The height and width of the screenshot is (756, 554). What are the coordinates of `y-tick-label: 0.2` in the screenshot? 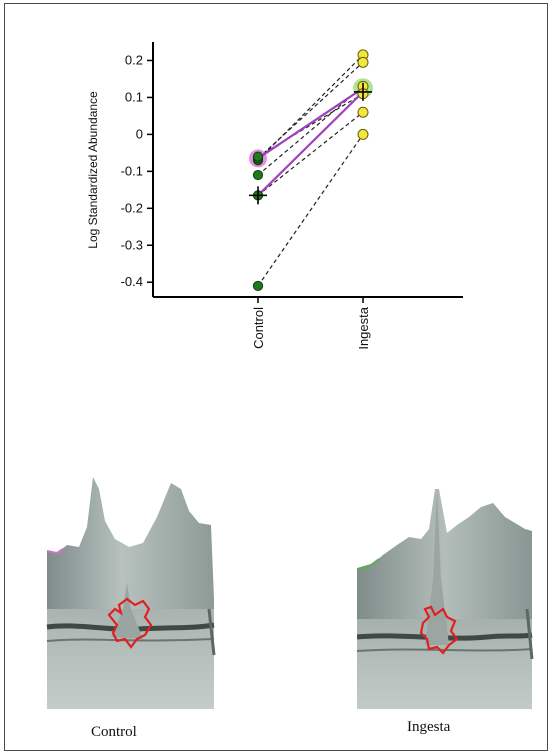 It's located at (134, 59).